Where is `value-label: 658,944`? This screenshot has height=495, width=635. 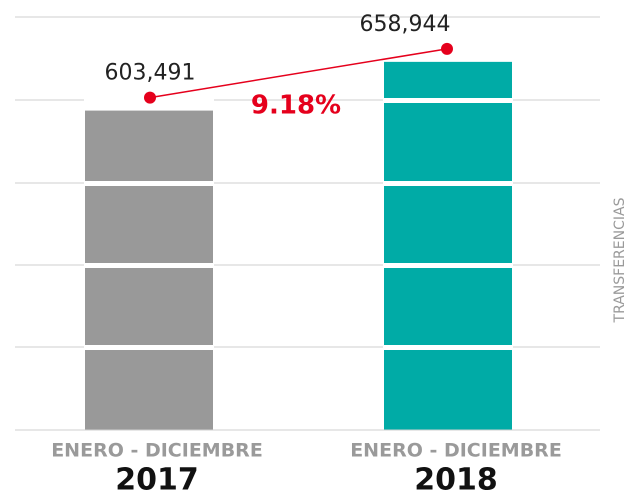
value-label: 658,944 is located at coordinates (405, 24).